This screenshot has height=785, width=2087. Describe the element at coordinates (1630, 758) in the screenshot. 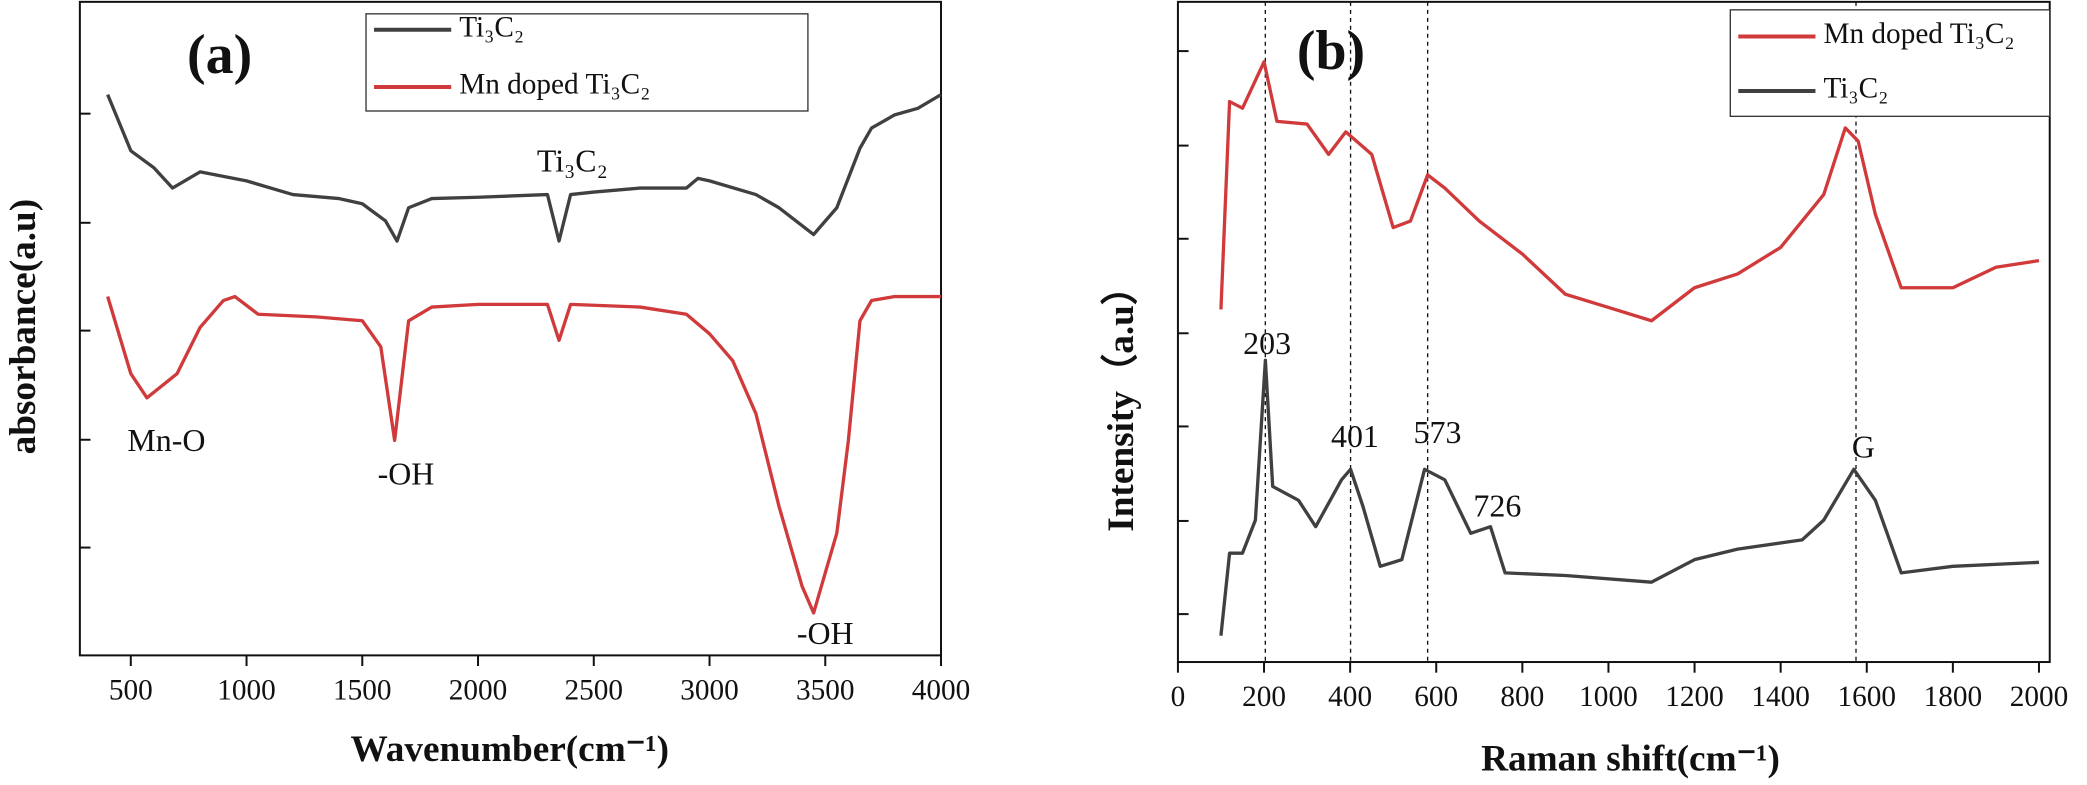

I see `x-axis-title: Raman shift(cm⁻¹)` at that location.